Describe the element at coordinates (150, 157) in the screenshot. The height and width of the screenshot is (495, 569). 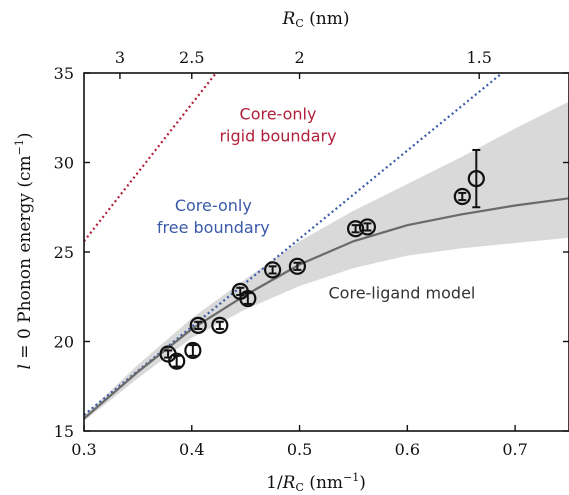
I see `rigid-boundary-line` at that location.